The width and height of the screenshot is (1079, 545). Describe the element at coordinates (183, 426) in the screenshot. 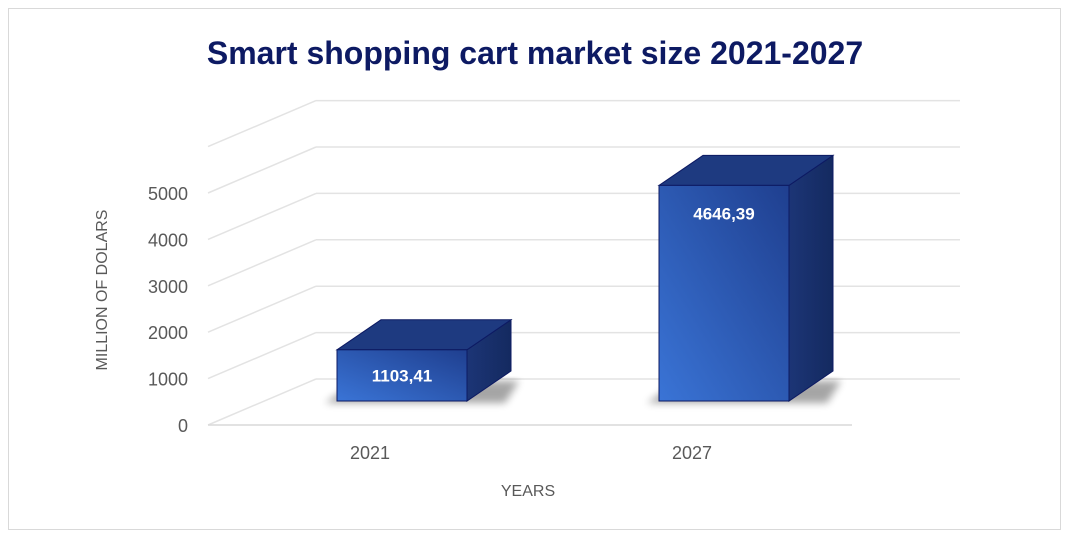

I see `y-tick-label: 0` at that location.